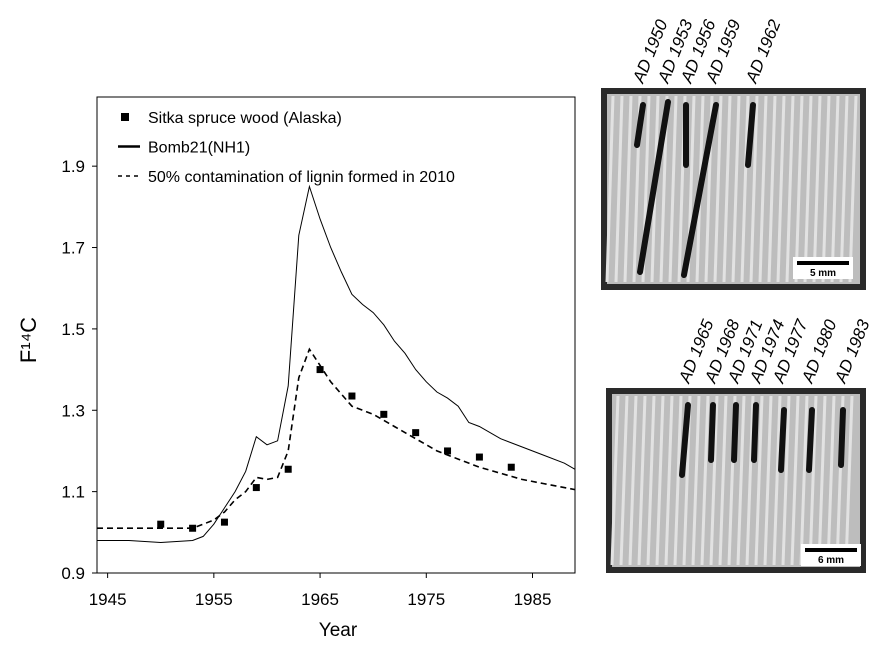 The width and height of the screenshot is (869, 649). Describe the element at coordinates (320, 599) in the screenshot. I see `x-tick-label: 1965` at that location.